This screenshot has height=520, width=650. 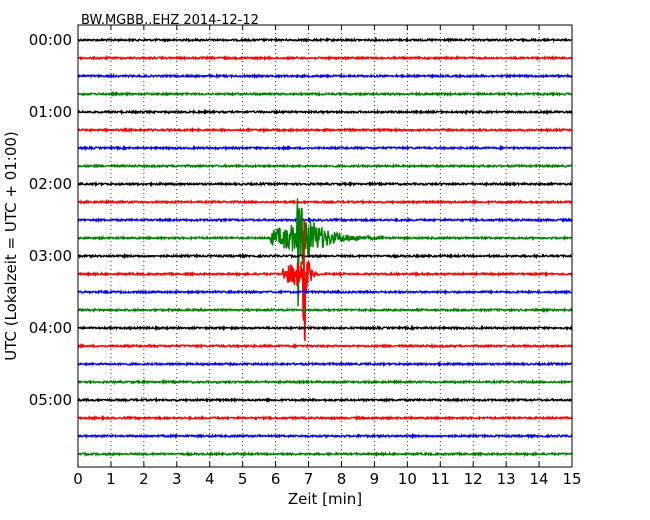 I want to click on x-tick-label: 2, so click(x=144, y=479).